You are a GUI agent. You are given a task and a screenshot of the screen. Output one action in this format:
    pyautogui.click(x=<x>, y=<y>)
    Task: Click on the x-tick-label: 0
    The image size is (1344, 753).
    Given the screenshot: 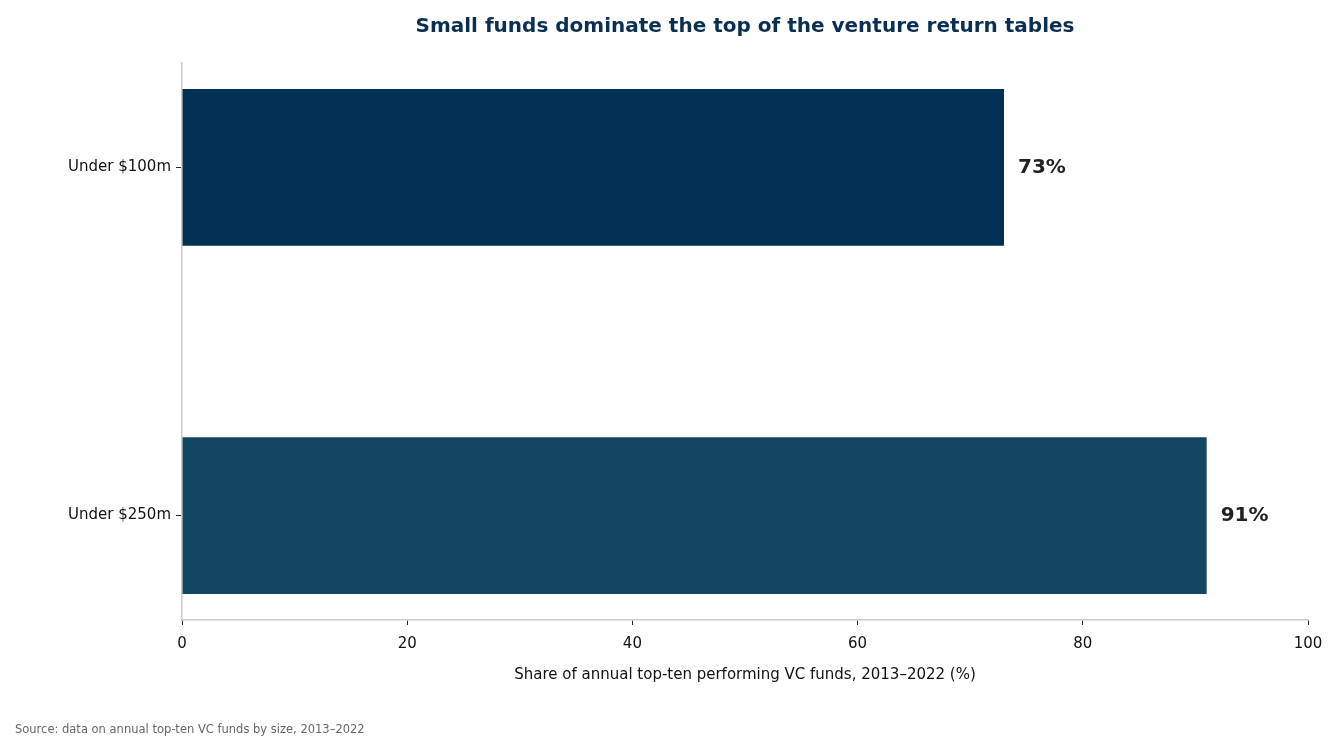 What is the action you would take?
    pyautogui.click(x=182, y=642)
    